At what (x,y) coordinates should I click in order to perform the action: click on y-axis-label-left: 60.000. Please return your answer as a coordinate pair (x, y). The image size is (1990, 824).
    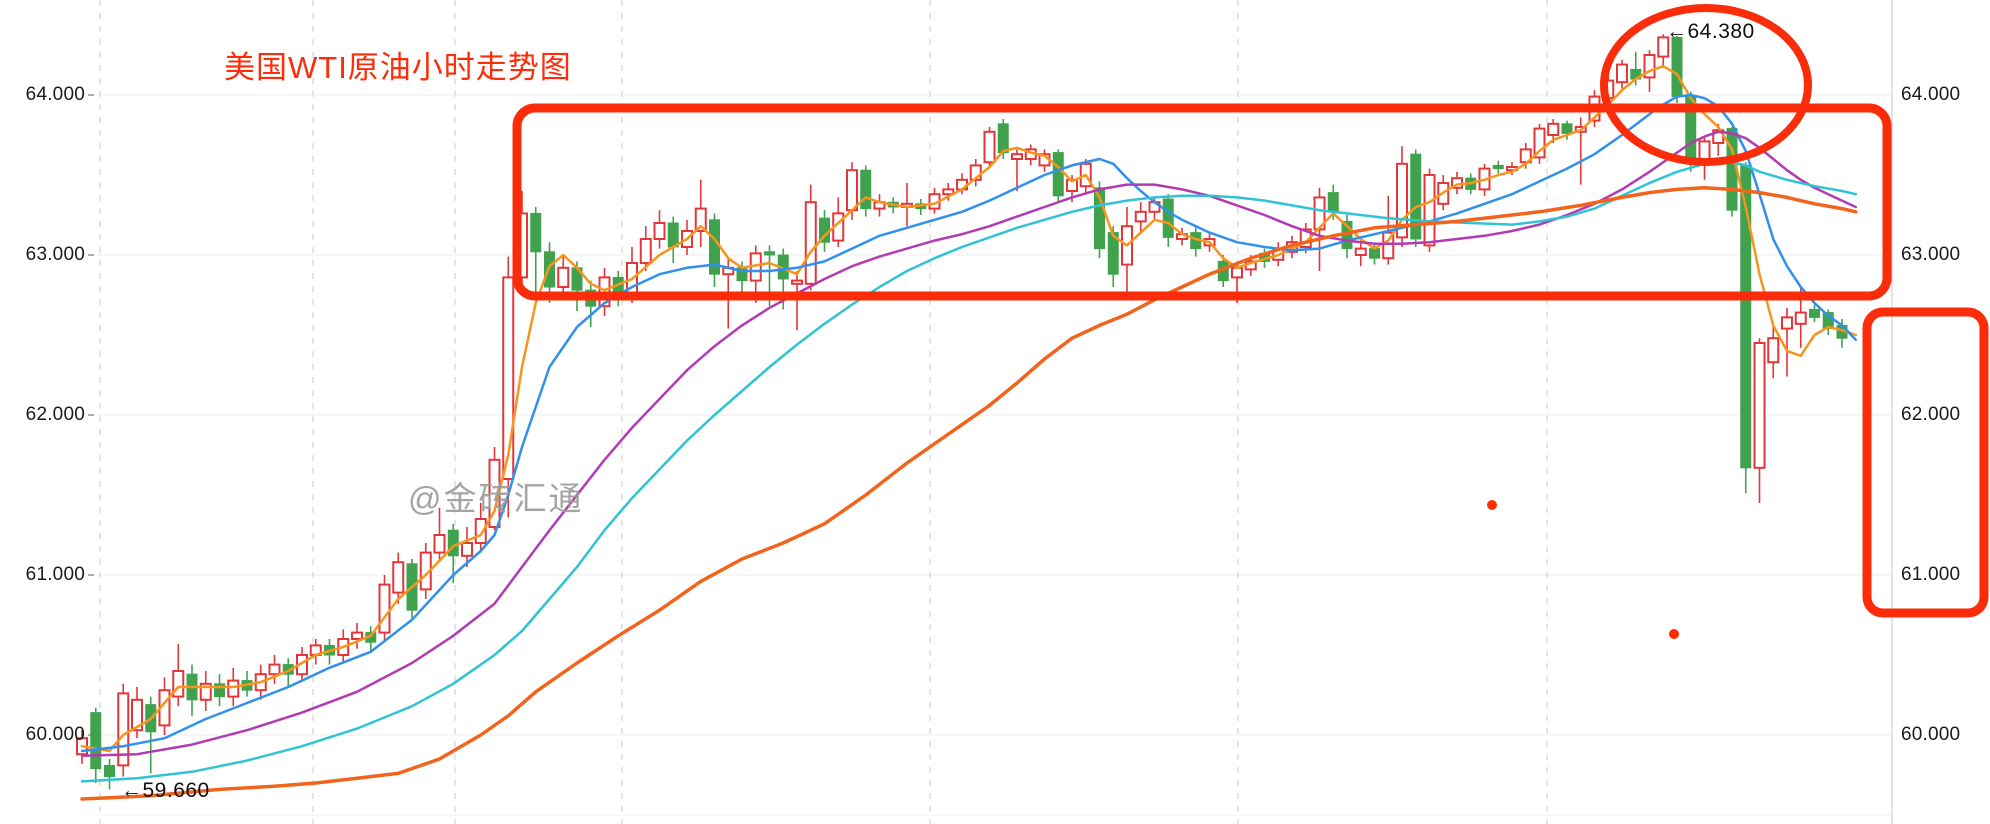
    Looking at the image, I should click on (55, 734).